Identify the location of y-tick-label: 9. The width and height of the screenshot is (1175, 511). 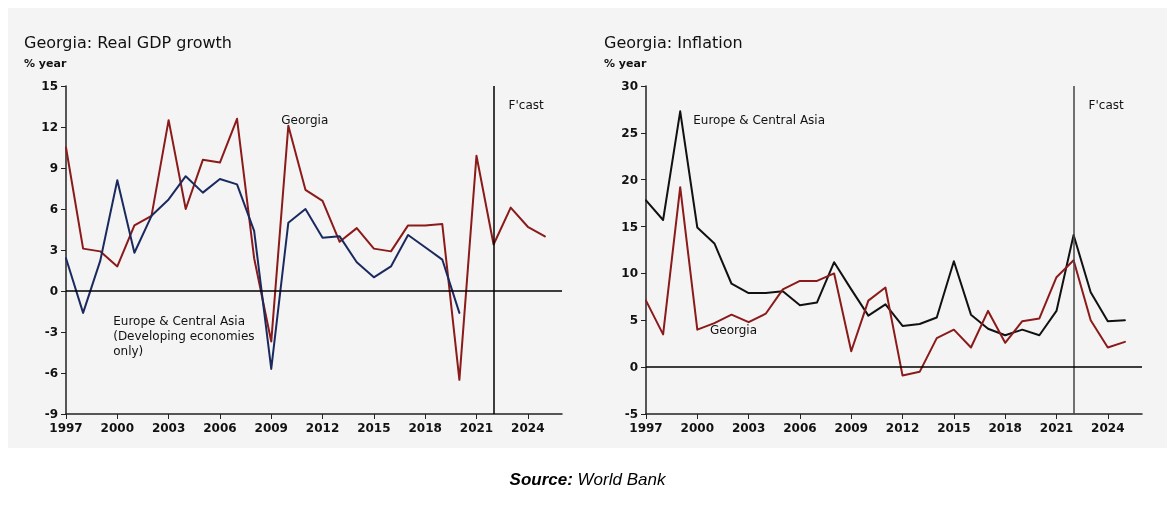
(53, 168).